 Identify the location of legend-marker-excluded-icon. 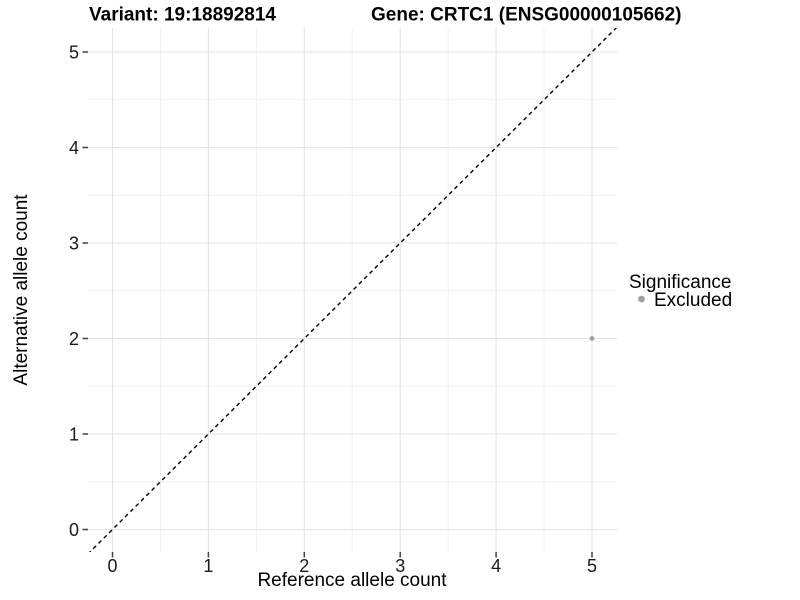
(641, 299).